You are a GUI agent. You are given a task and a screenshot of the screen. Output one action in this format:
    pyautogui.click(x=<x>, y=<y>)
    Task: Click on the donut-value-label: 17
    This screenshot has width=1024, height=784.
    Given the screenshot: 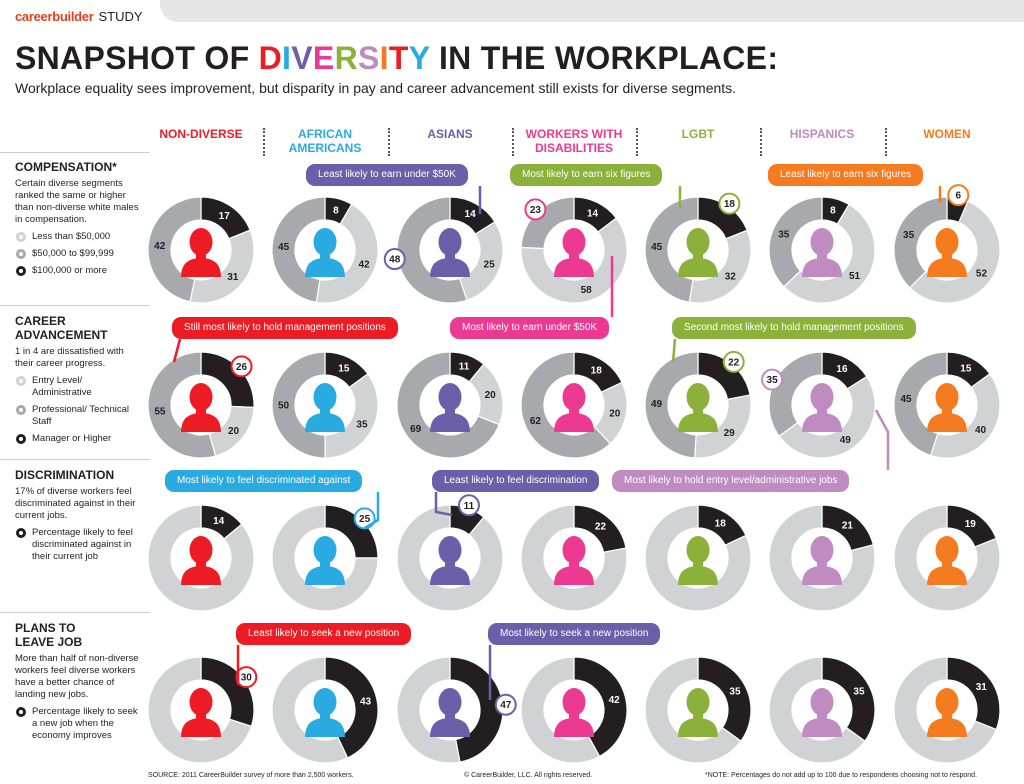 What is the action you would take?
    pyautogui.click(x=225, y=216)
    